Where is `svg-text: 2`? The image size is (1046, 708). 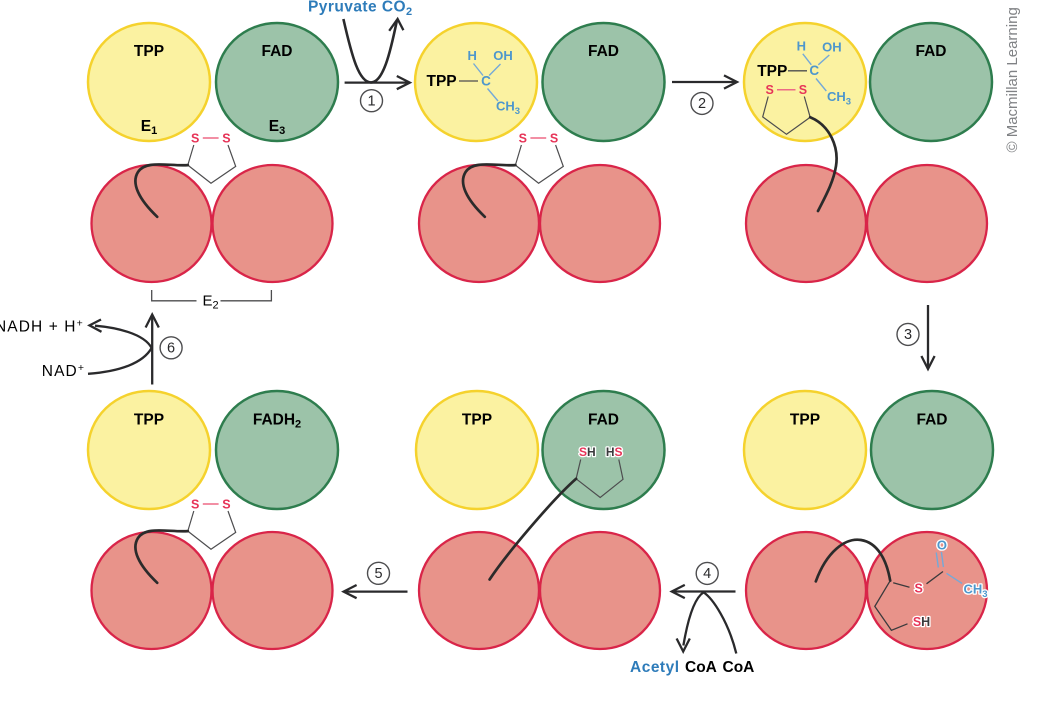
svg-text: 2 is located at coordinates (702, 104).